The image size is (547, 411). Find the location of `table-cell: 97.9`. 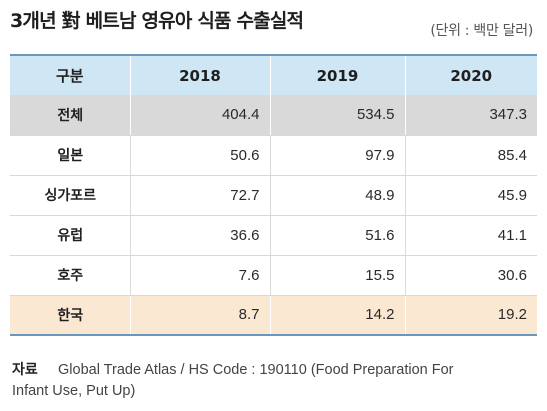

table-cell: 97.9 is located at coordinates (337, 155).